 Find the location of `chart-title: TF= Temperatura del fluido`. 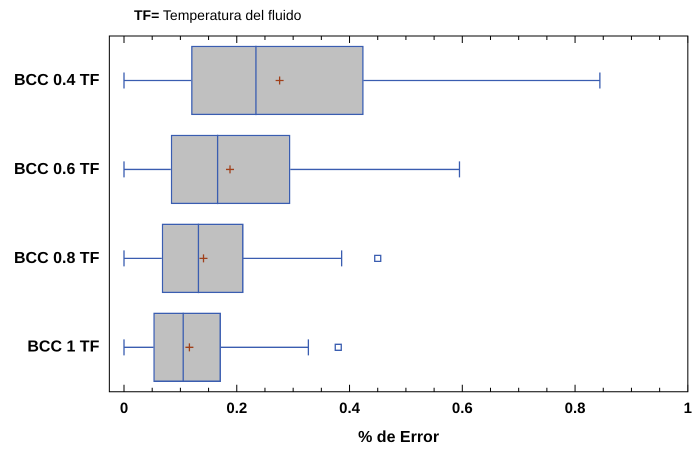

chart-title: TF= Temperatura del fluido is located at coordinates (218, 15).